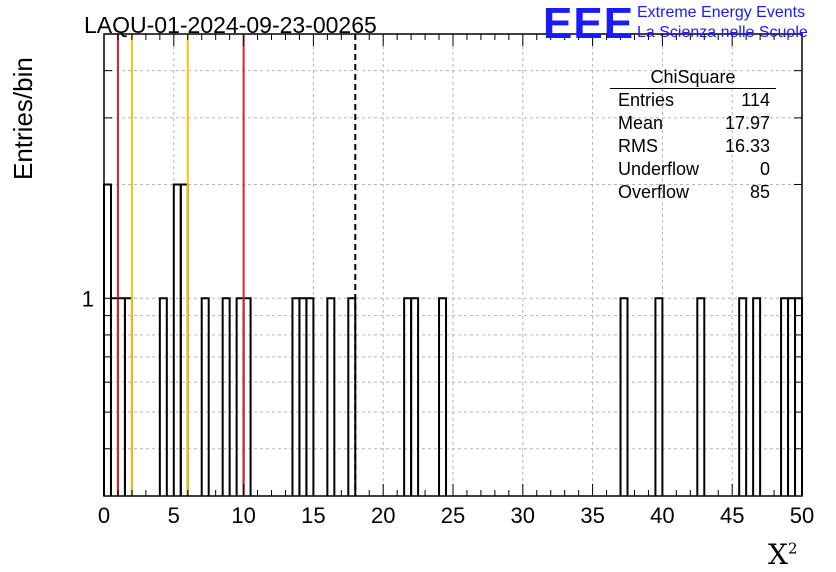 The width and height of the screenshot is (836, 572). Describe the element at coordinates (662, 515) in the screenshot. I see `x-tick-label: 40` at that location.